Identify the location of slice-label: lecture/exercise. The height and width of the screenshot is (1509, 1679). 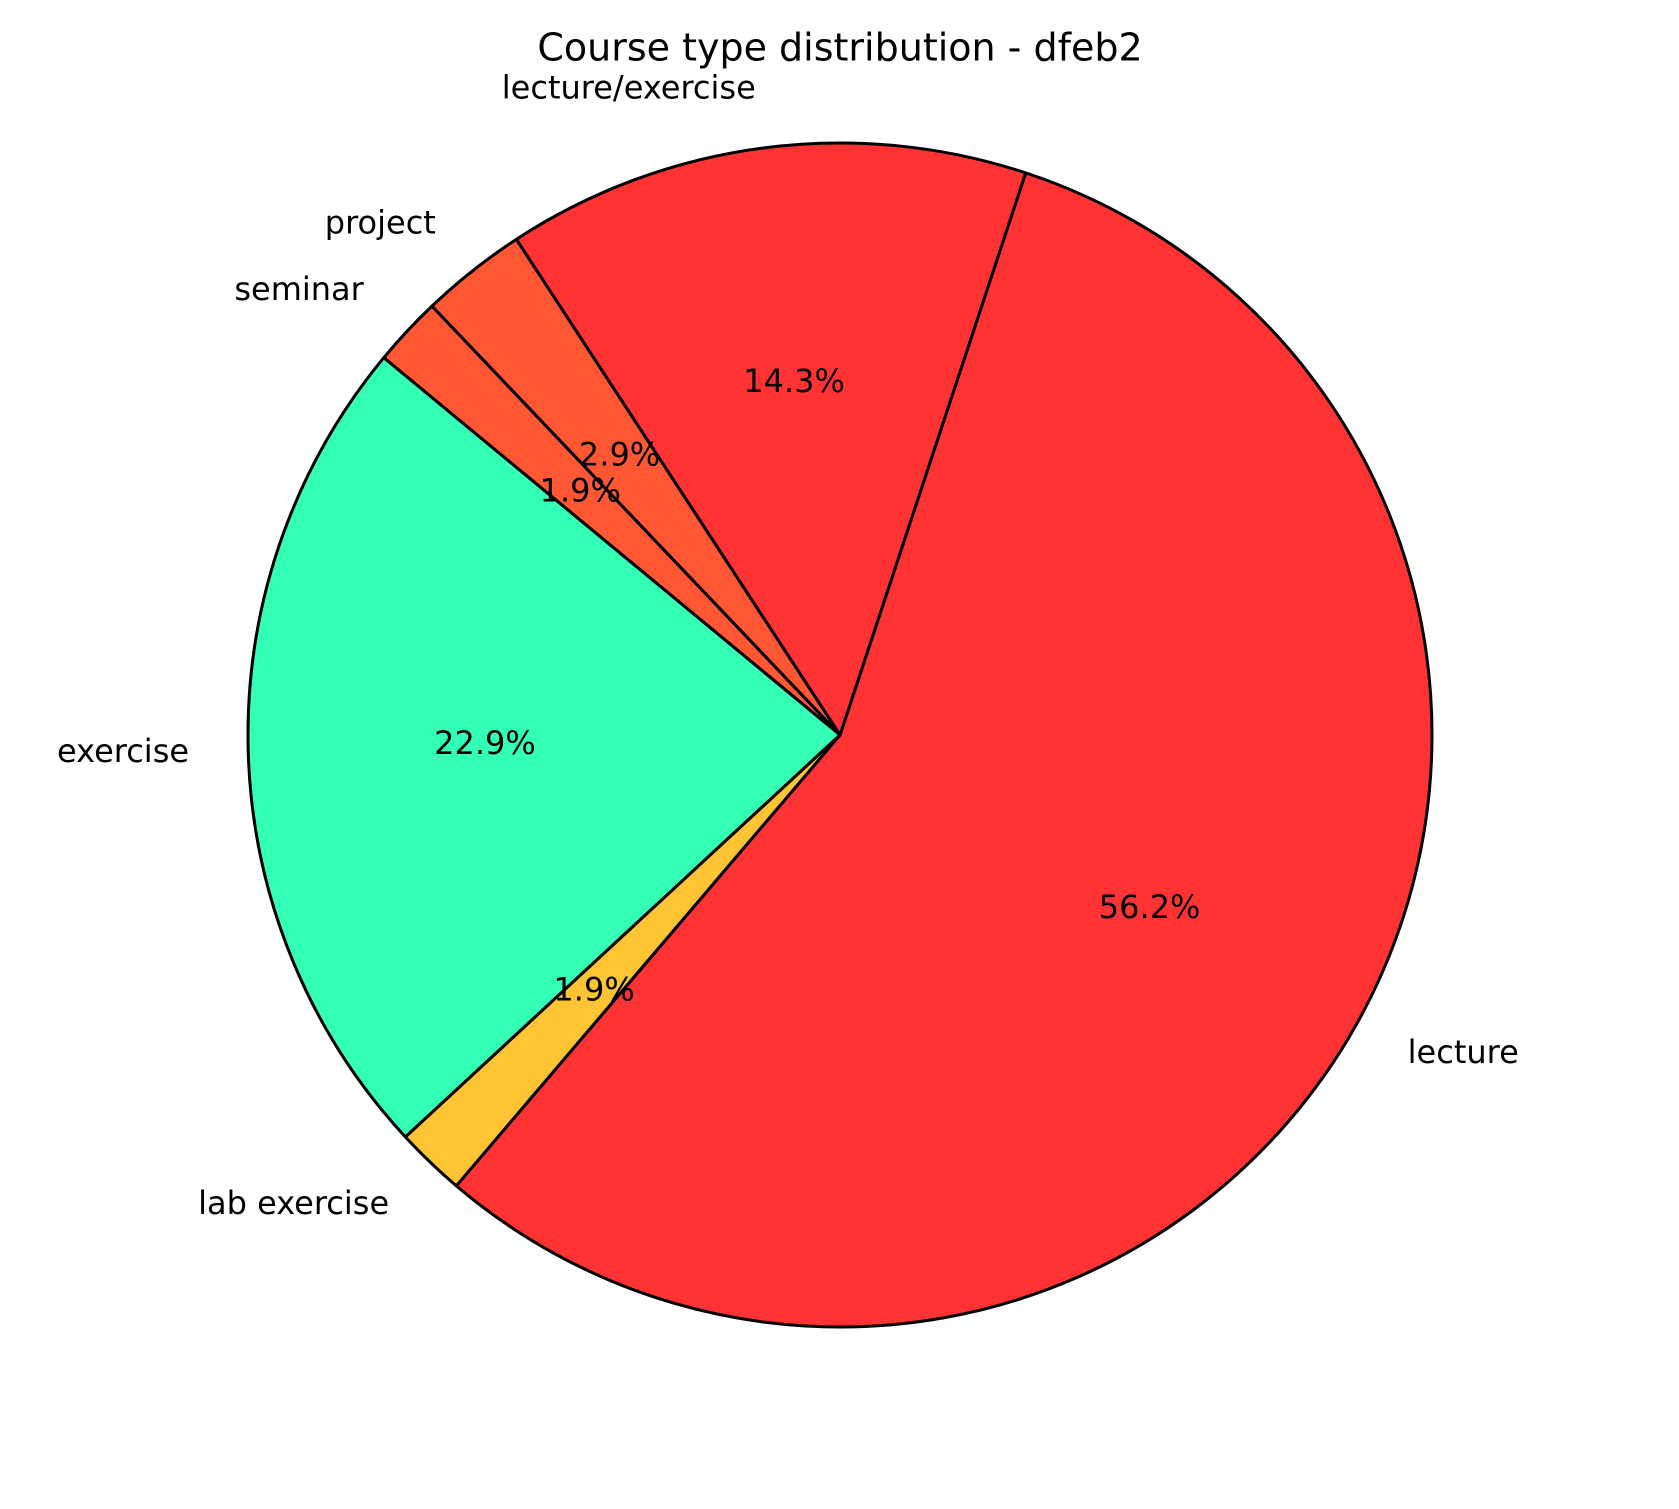
(629, 87).